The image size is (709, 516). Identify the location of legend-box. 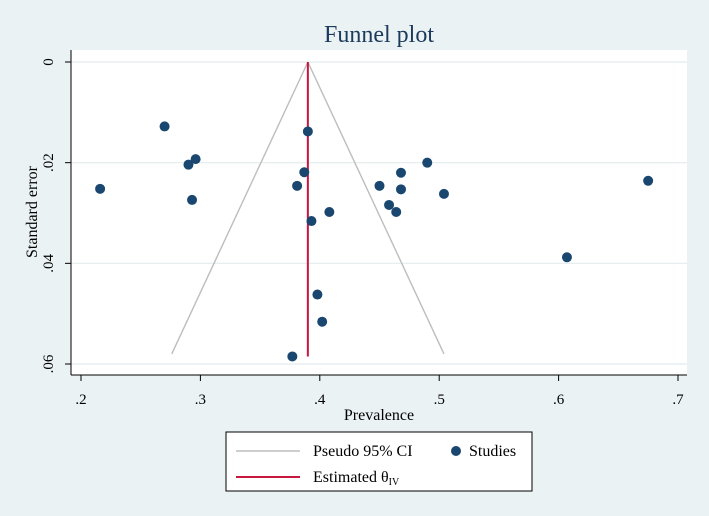
(379, 461).